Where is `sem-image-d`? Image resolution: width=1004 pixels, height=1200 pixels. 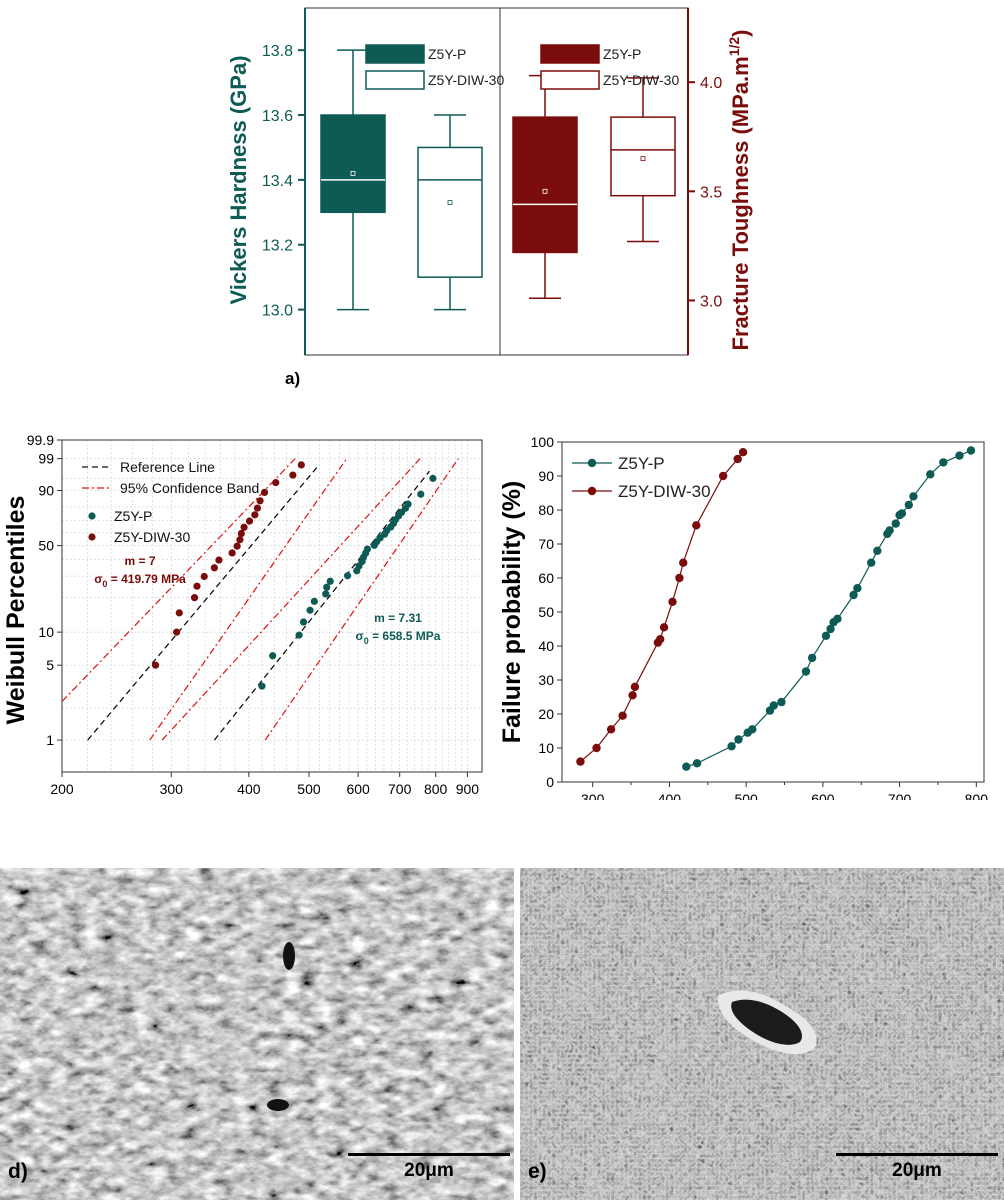 sem-image-d is located at coordinates (257, 1034).